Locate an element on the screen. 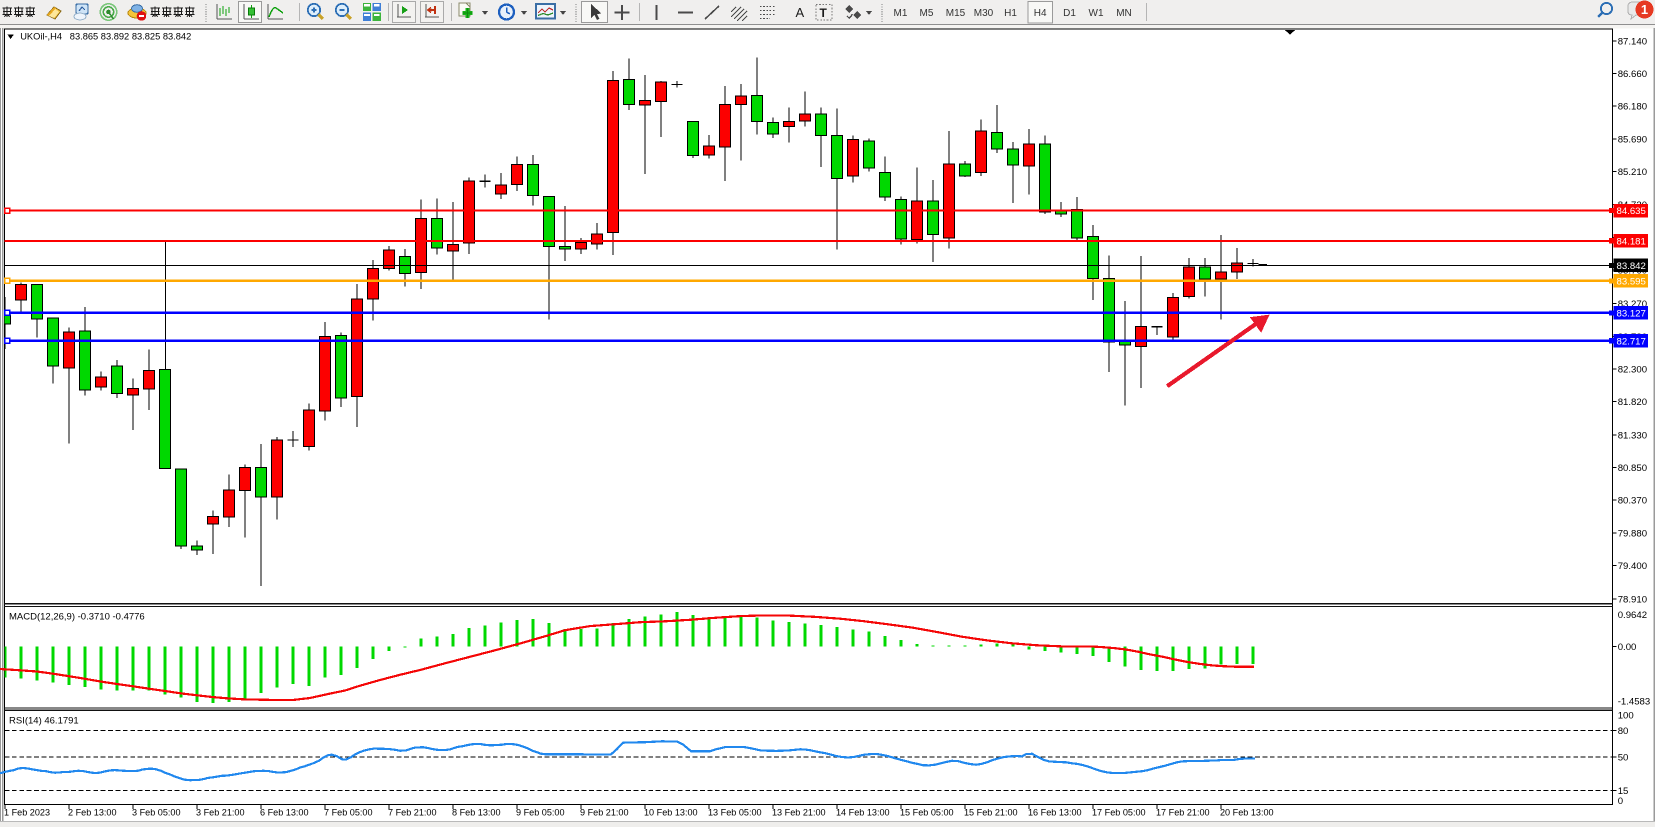 The image size is (1655, 827). svg-text: 15 is located at coordinates (1623, 791).